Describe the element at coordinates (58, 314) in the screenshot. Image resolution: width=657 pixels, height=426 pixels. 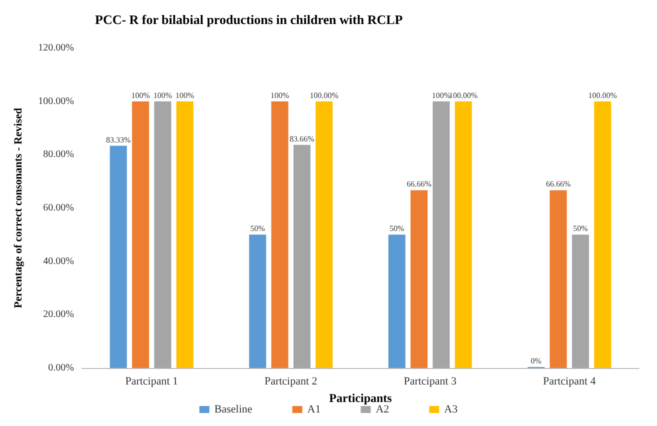
I see `y-tick-label: 20.00%` at that location.